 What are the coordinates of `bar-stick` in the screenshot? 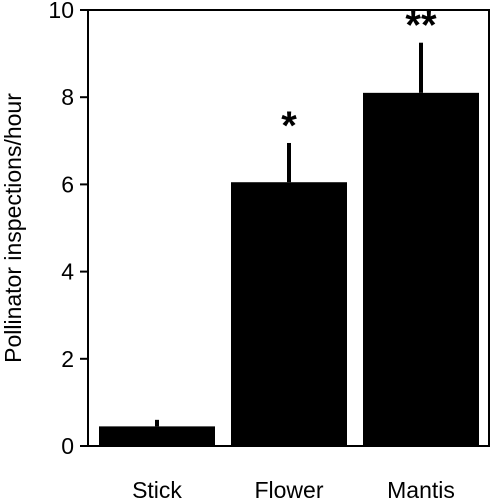 It's located at (157, 436).